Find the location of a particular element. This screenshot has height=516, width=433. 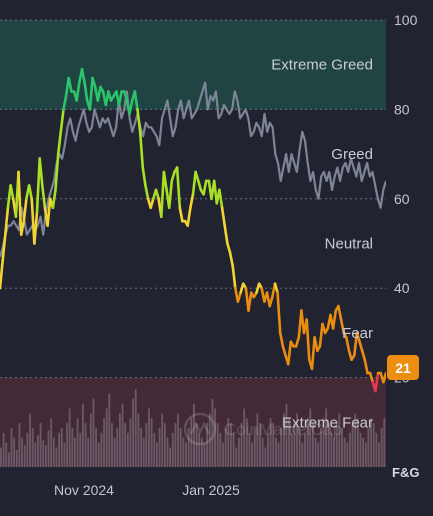

zone-label-1: Greed is located at coordinates (352, 154).